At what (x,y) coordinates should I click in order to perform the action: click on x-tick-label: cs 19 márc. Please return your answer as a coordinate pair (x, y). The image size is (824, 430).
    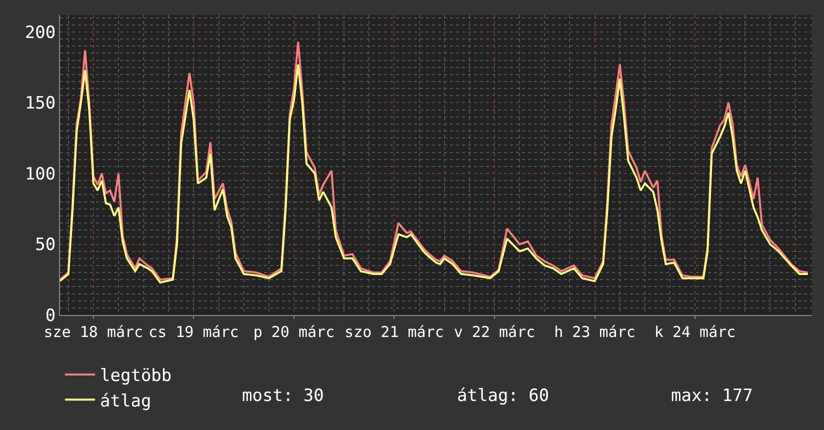
    Looking at the image, I should click on (193, 332).